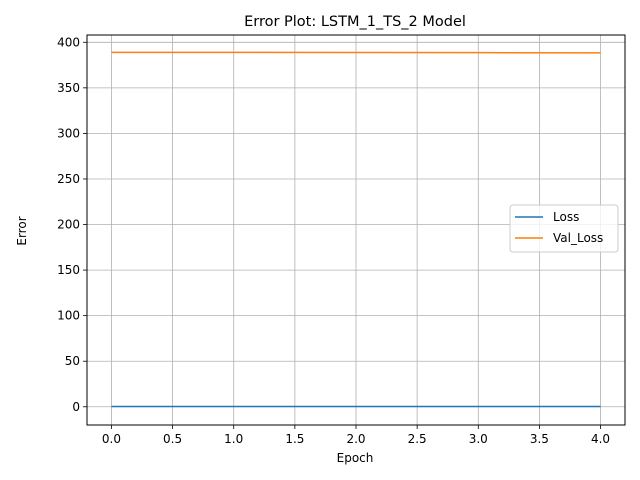 This screenshot has width=640, height=480. What do you see at coordinates (76, 407) in the screenshot?
I see `y-tick-label: 0` at bounding box center [76, 407].